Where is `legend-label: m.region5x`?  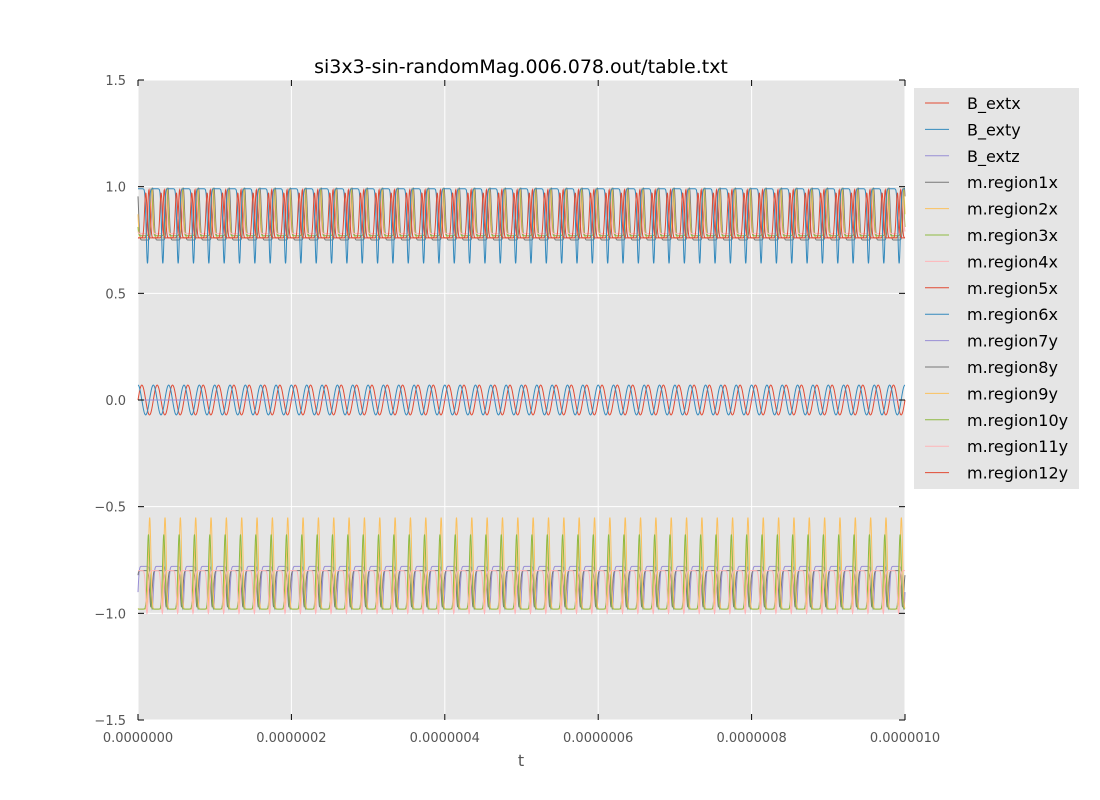
legend-label: m.region5x is located at coordinates (1012, 288).